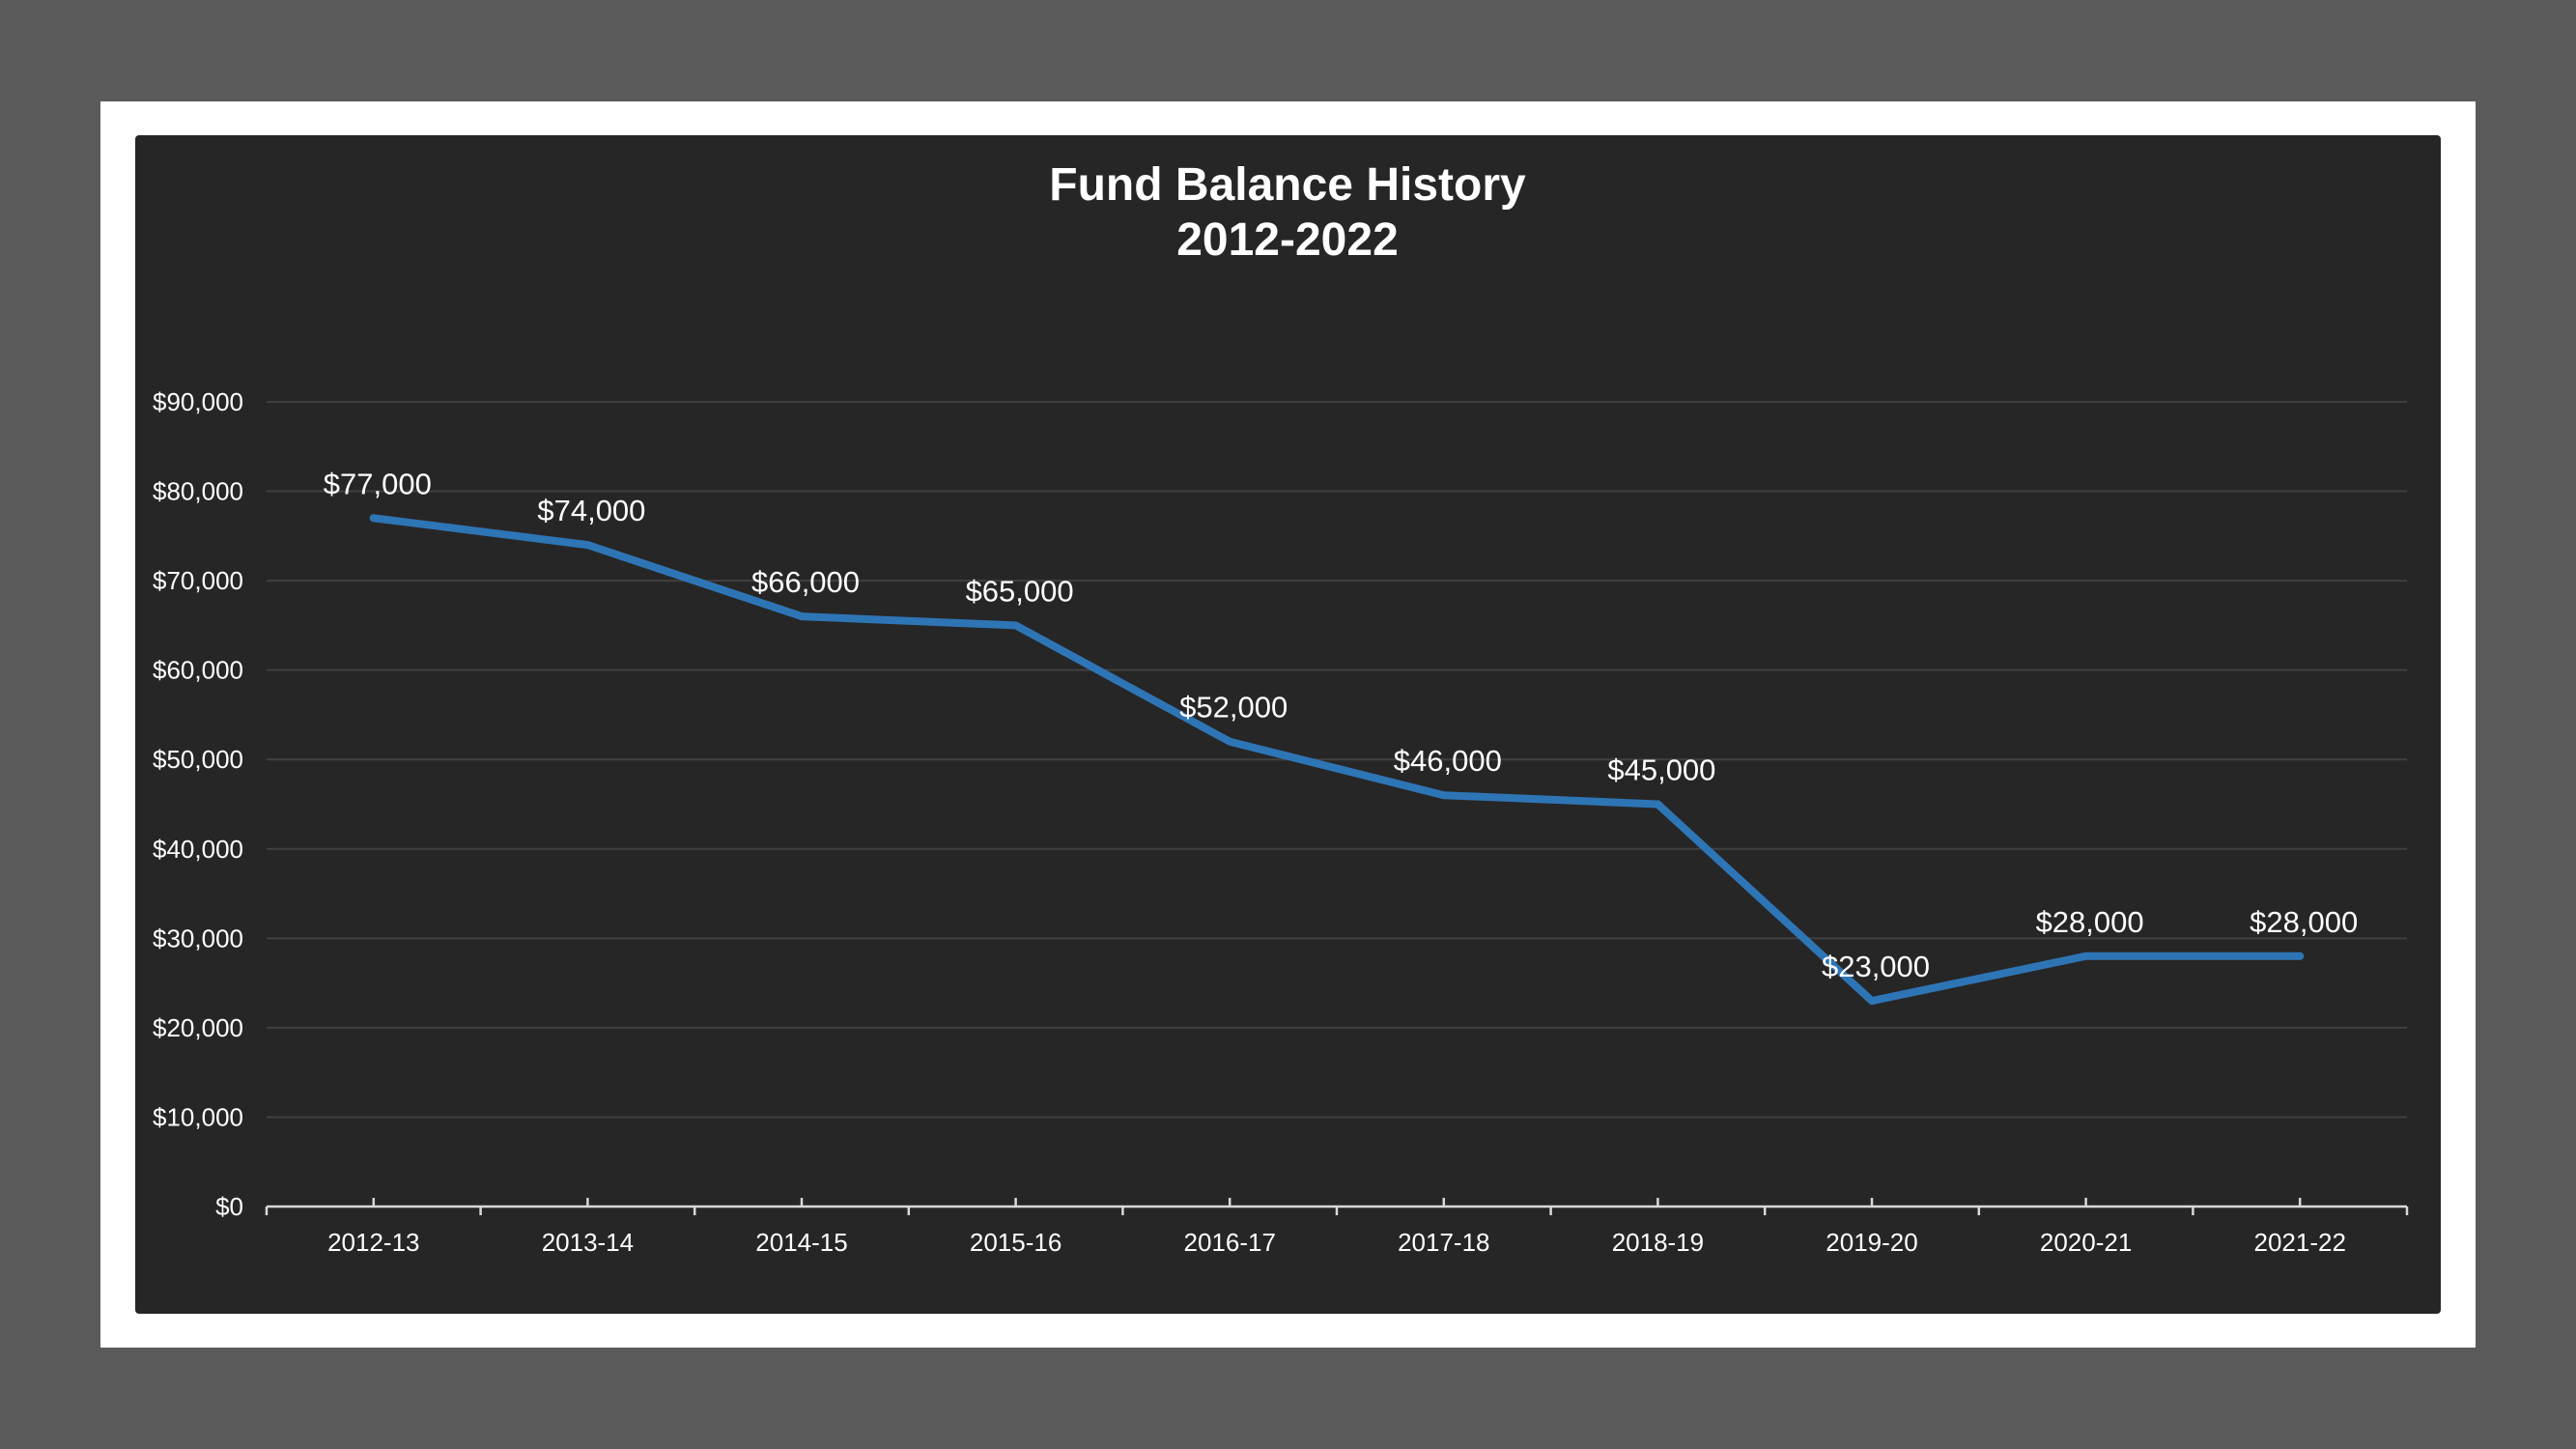 The height and width of the screenshot is (1449, 2576). What do you see at coordinates (198, 1027) in the screenshot?
I see `y-tick-label: $20,000` at bounding box center [198, 1027].